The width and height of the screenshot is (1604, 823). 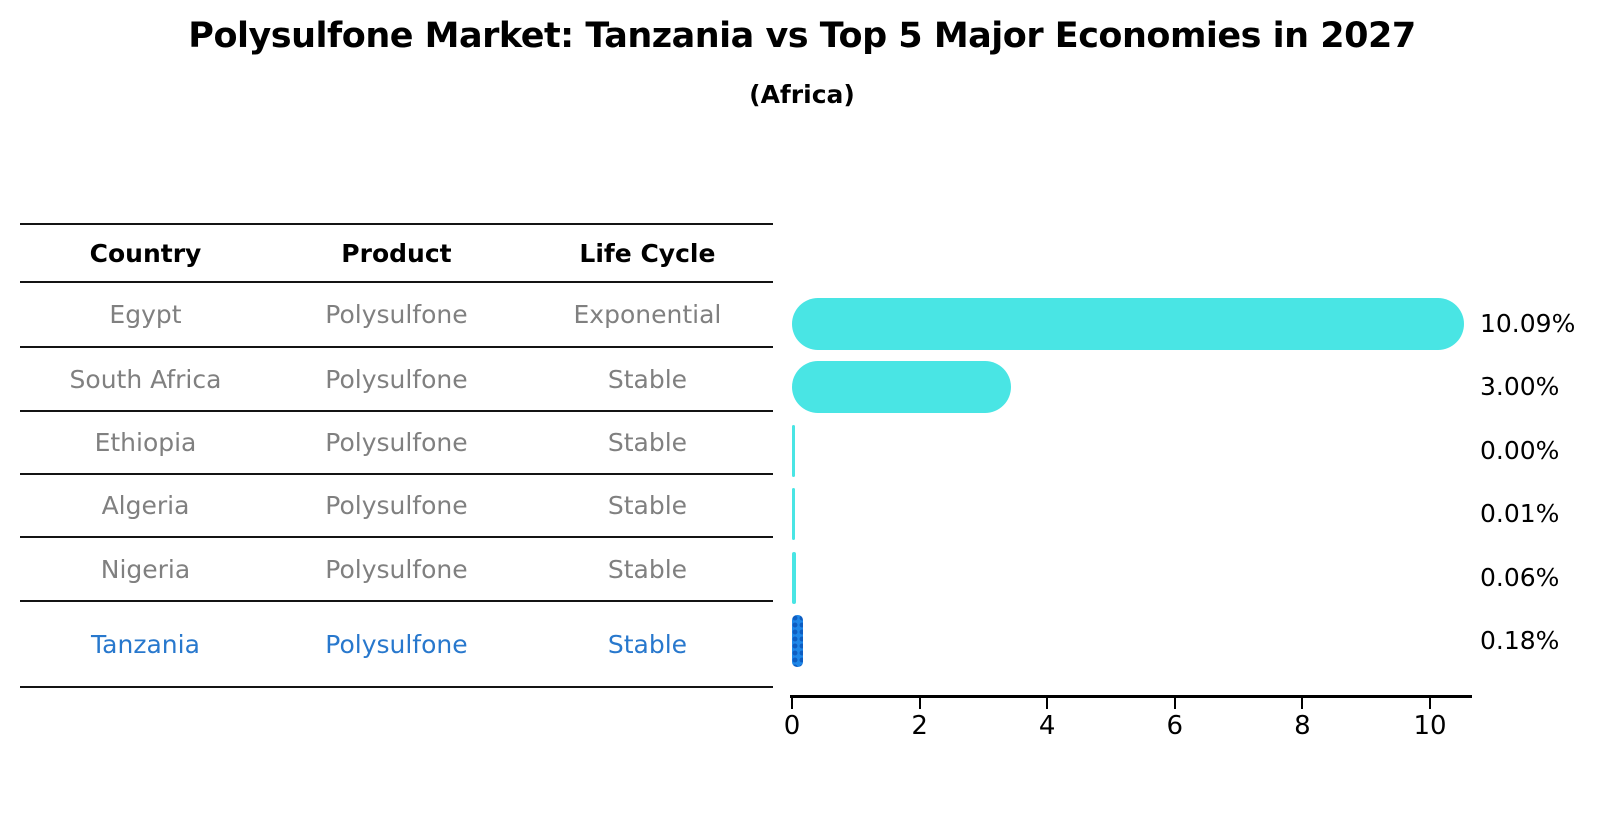 I want to click on bar-ethiopia, so click(x=793, y=451).